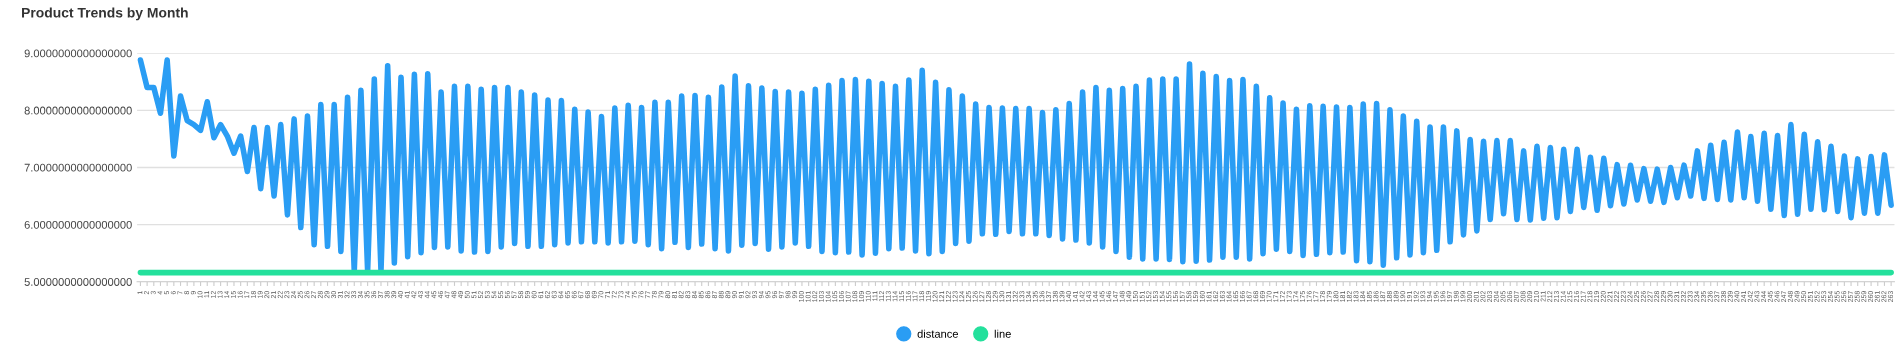 This screenshot has height=350, width=1904. I want to click on legend-label: distance, so click(937, 333).